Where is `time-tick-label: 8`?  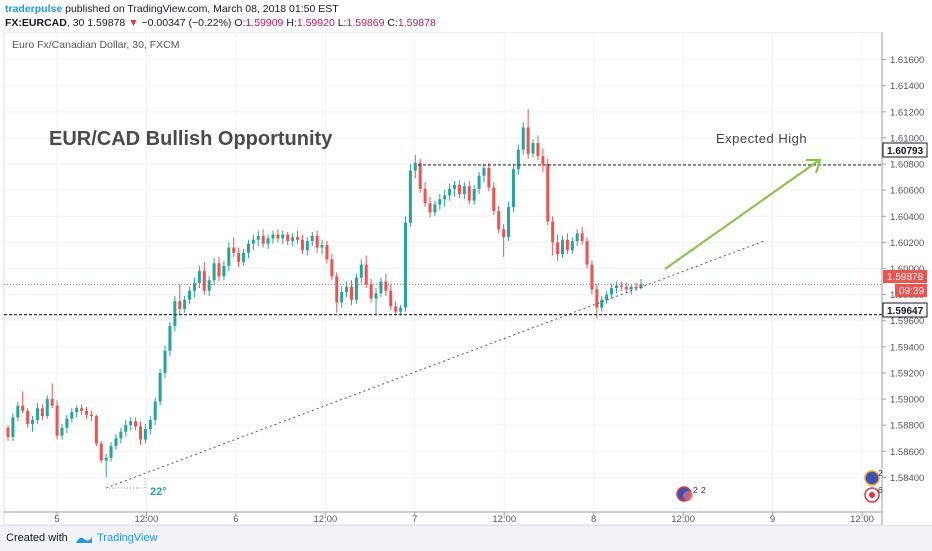 time-tick-label: 8 is located at coordinates (593, 519).